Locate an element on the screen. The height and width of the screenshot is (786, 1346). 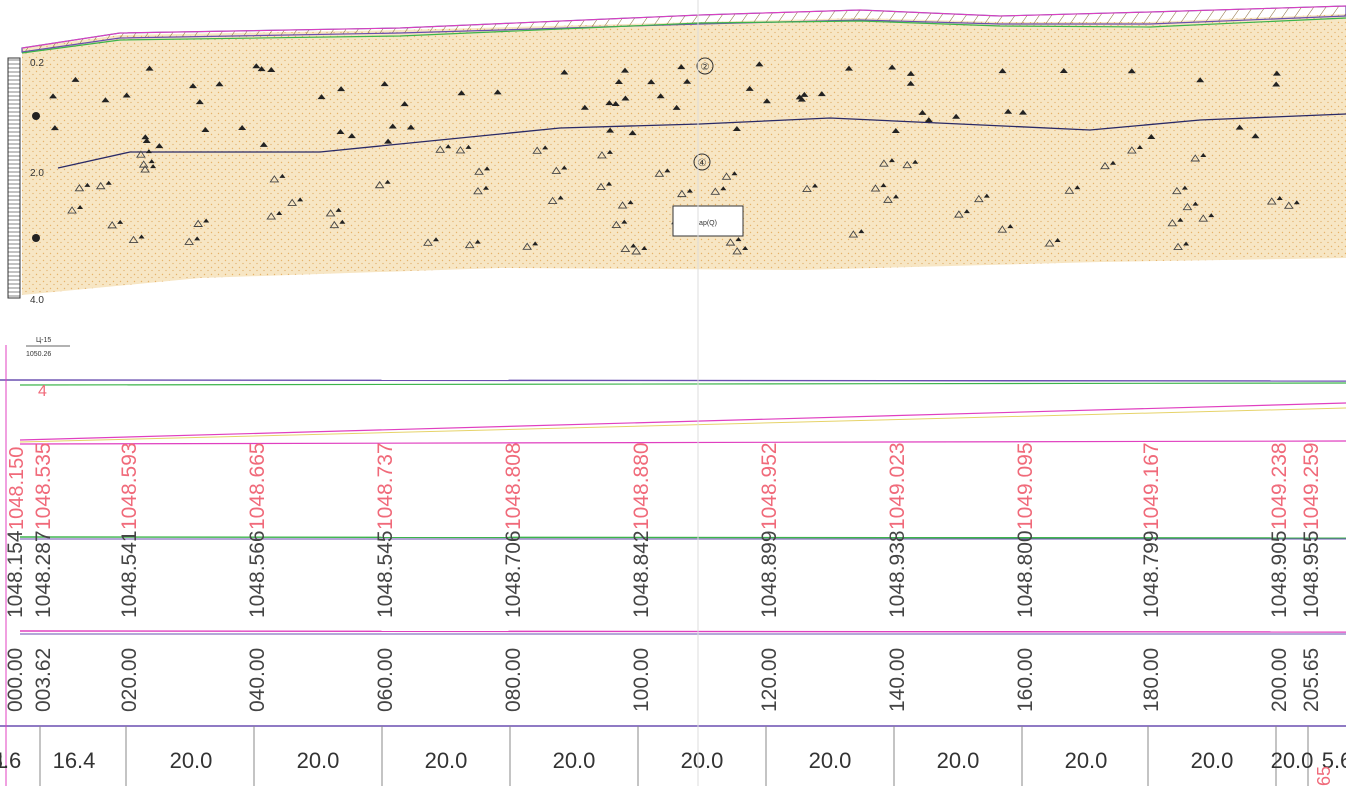
existing-elevation: 1048.154 is located at coordinates (15, 574).